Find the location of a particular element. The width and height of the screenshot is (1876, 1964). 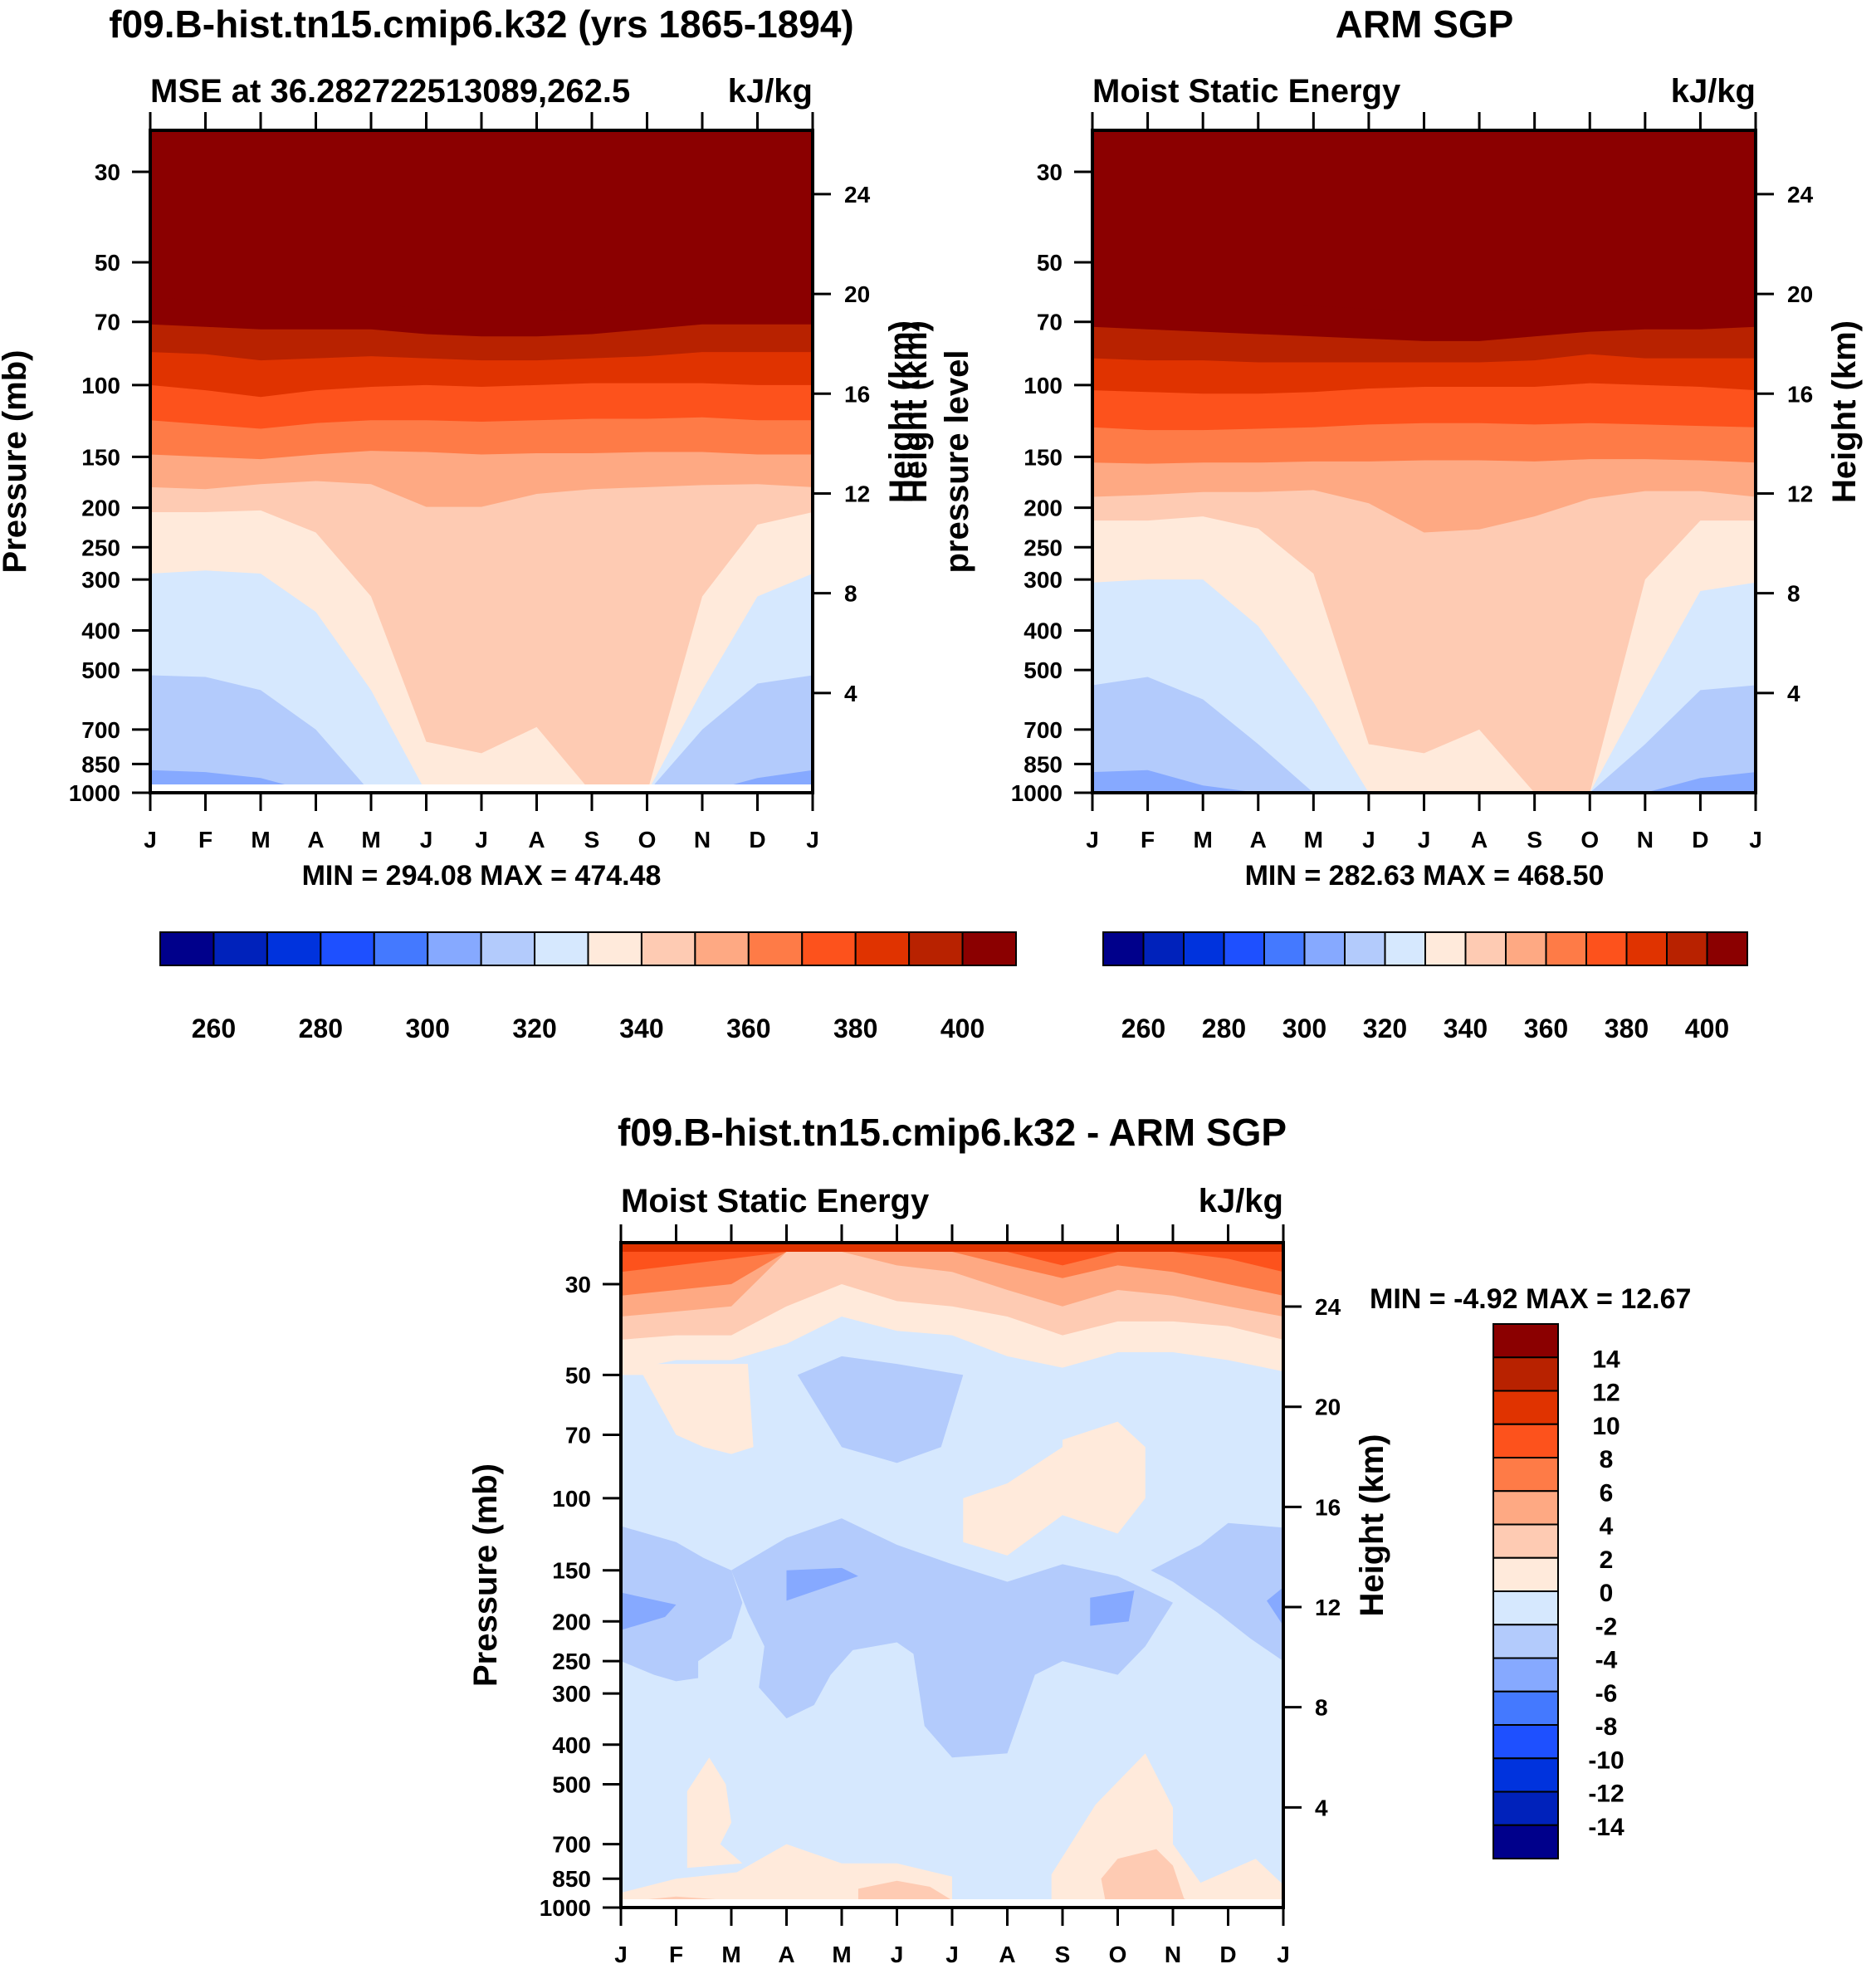

right-string: kJ/kg is located at coordinates (770, 91).